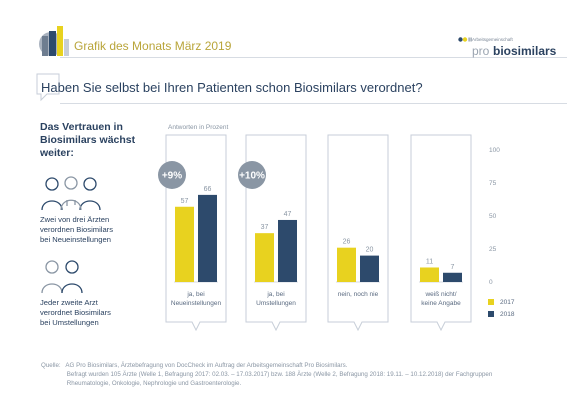 The image size is (585, 414). What do you see at coordinates (493, 249) in the screenshot?
I see `y-tick-label: 25` at bounding box center [493, 249].